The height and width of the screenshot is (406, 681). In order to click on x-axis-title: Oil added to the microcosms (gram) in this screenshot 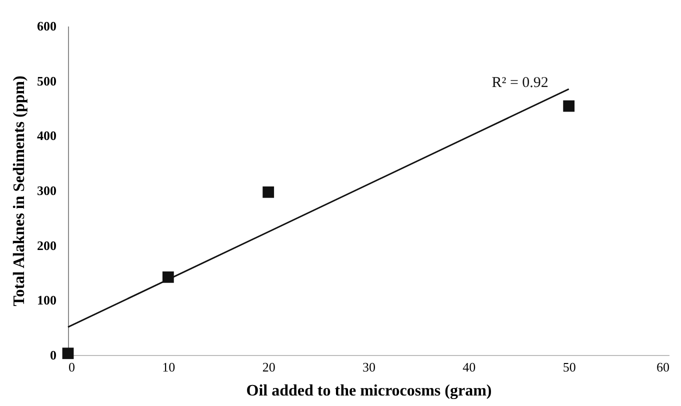, I will do `click(369, 391)`.